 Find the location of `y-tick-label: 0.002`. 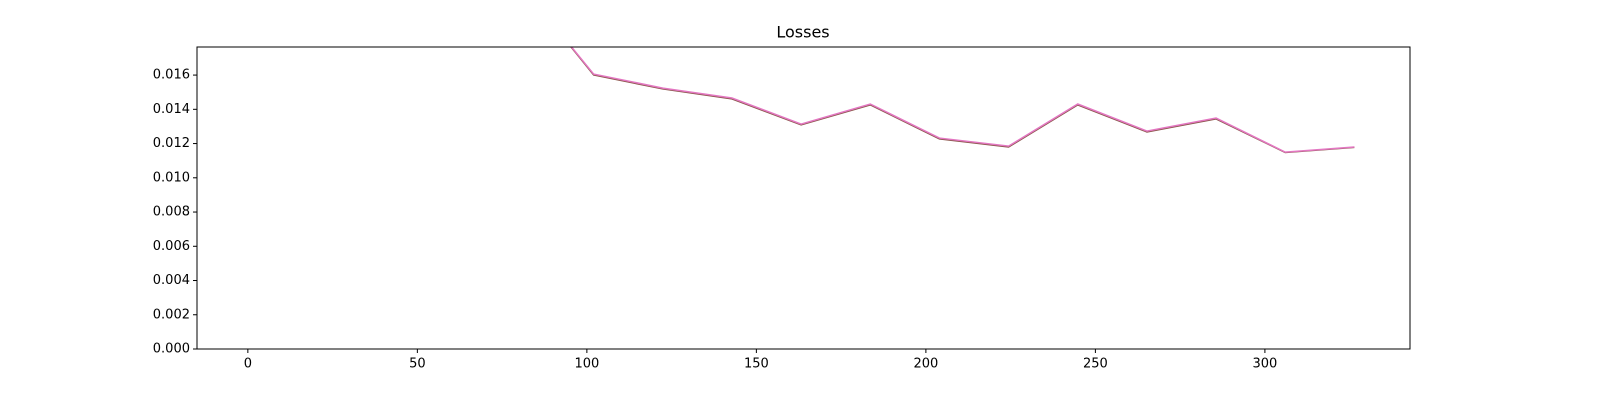

y-tick-label: 0.002 is located at coordinates (171, 314).